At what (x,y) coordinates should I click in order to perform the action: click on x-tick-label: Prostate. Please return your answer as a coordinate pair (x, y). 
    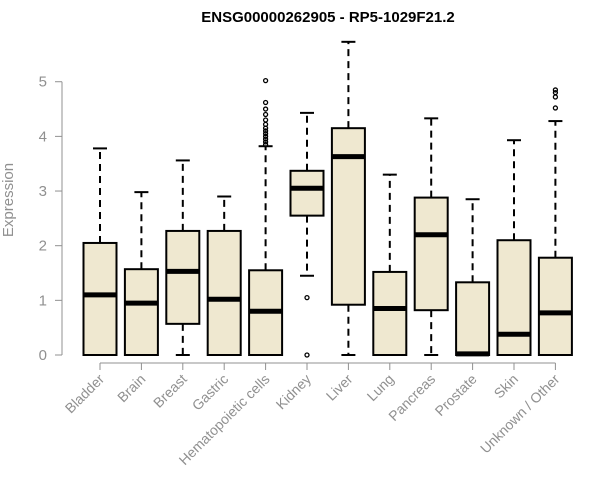
    Looking at the image, I should click on (456, 395).